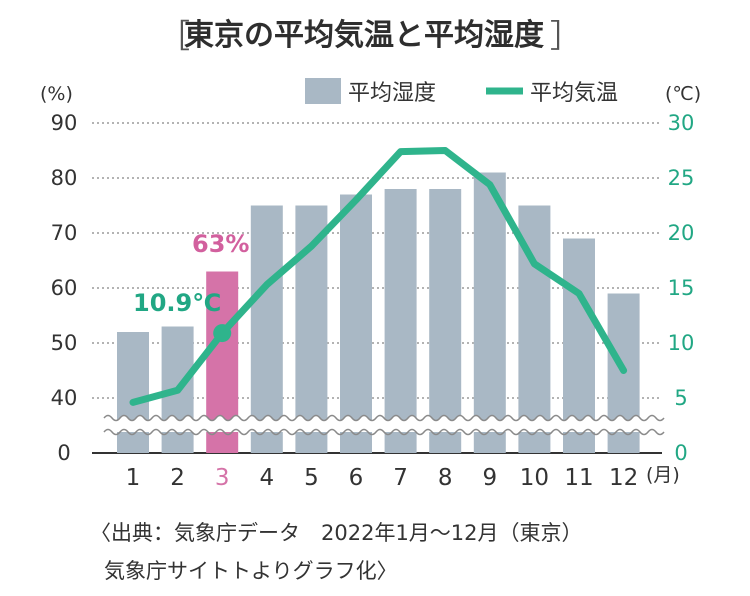 The height and width of the screenshot is (596, 750). Describe the element at coordinates (220, 244) in the screenshot. I see `humidity-annotation: 63%` at that location.